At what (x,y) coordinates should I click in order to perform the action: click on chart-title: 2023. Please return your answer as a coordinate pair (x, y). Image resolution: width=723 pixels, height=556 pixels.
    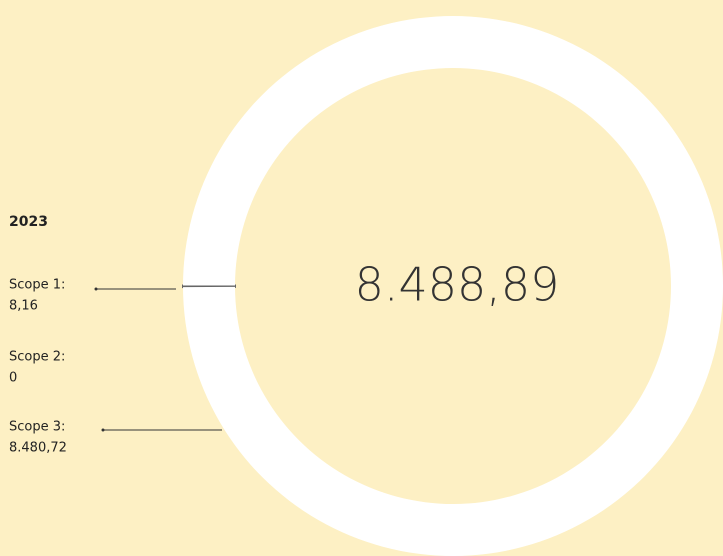
    Looking at the image, I should click on (28, 222).